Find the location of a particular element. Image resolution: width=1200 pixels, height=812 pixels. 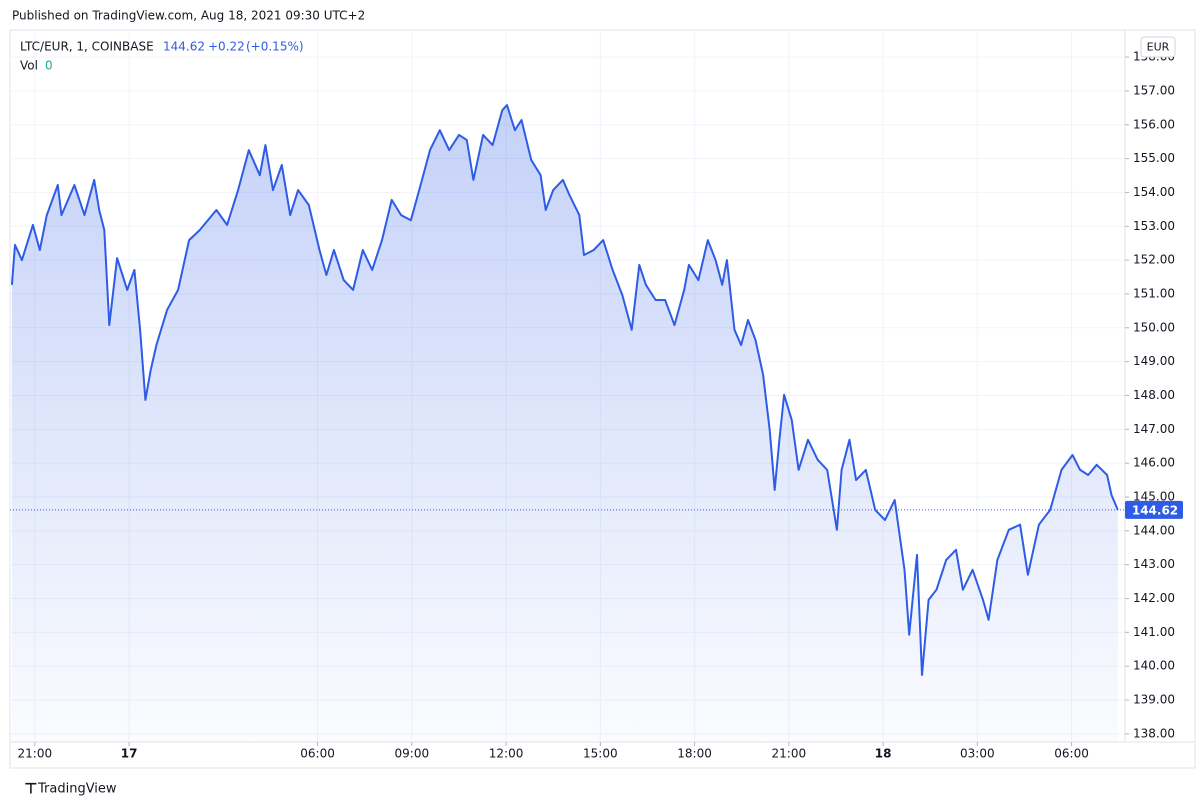

last-price-label: 144.62 is located at coordinates (1155, 510).